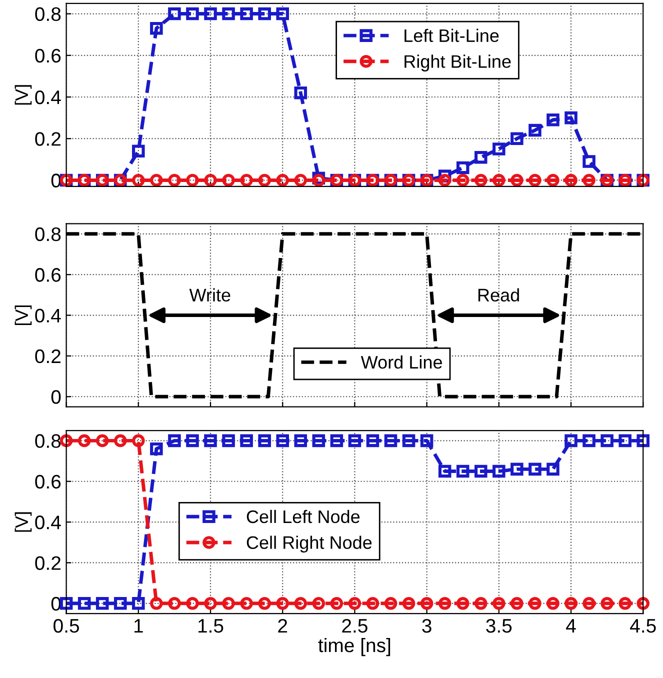 Image resolution: width=663 pixels, height=678 pixels. I want to click on y-tick-label: 0.2, so click(47, 563).